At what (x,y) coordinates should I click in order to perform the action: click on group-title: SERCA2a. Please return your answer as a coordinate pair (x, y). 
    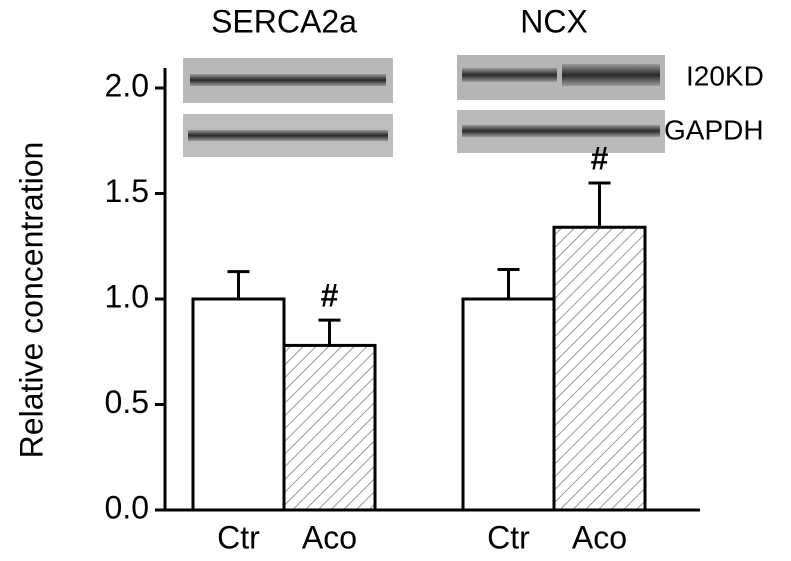
    Looking at the image, I should click on (284, 21).